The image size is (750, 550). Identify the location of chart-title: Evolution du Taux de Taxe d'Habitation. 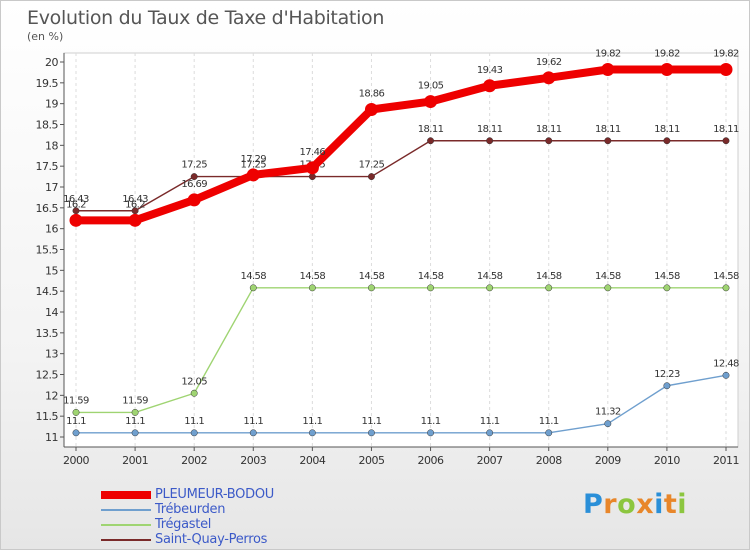
(206, 18).